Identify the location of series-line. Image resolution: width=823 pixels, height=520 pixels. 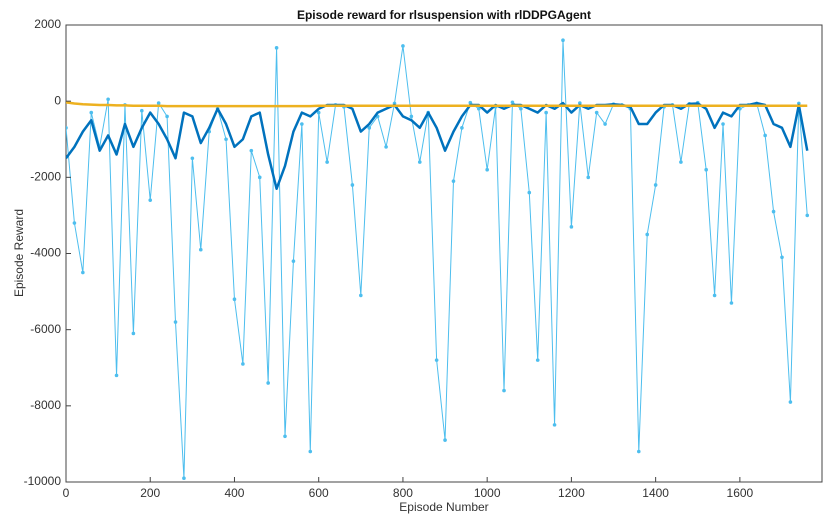
(437, 104).